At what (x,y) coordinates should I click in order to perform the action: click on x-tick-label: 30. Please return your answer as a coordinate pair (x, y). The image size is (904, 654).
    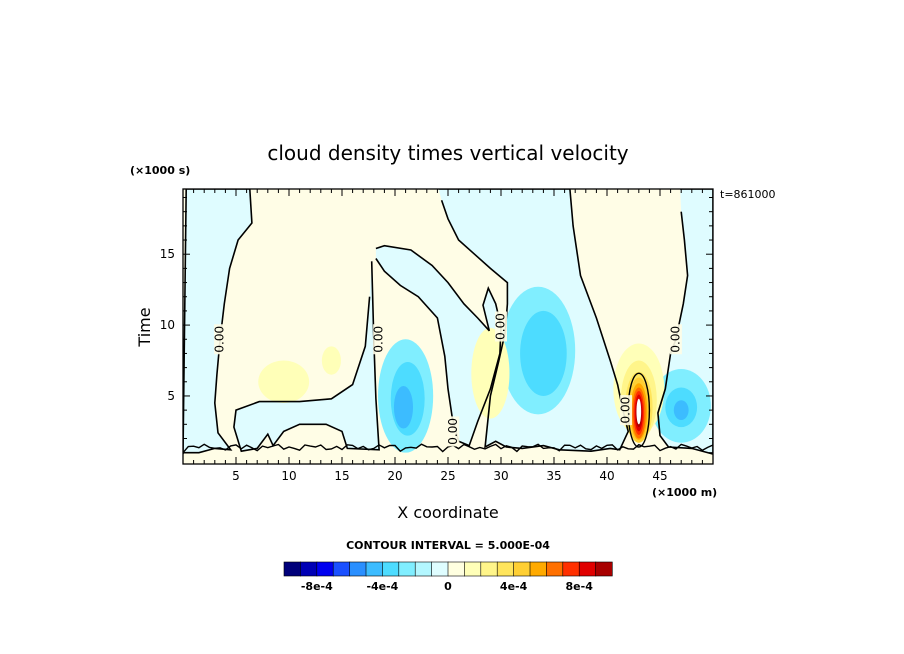
    Looking at the image, I should click on (500, 476).